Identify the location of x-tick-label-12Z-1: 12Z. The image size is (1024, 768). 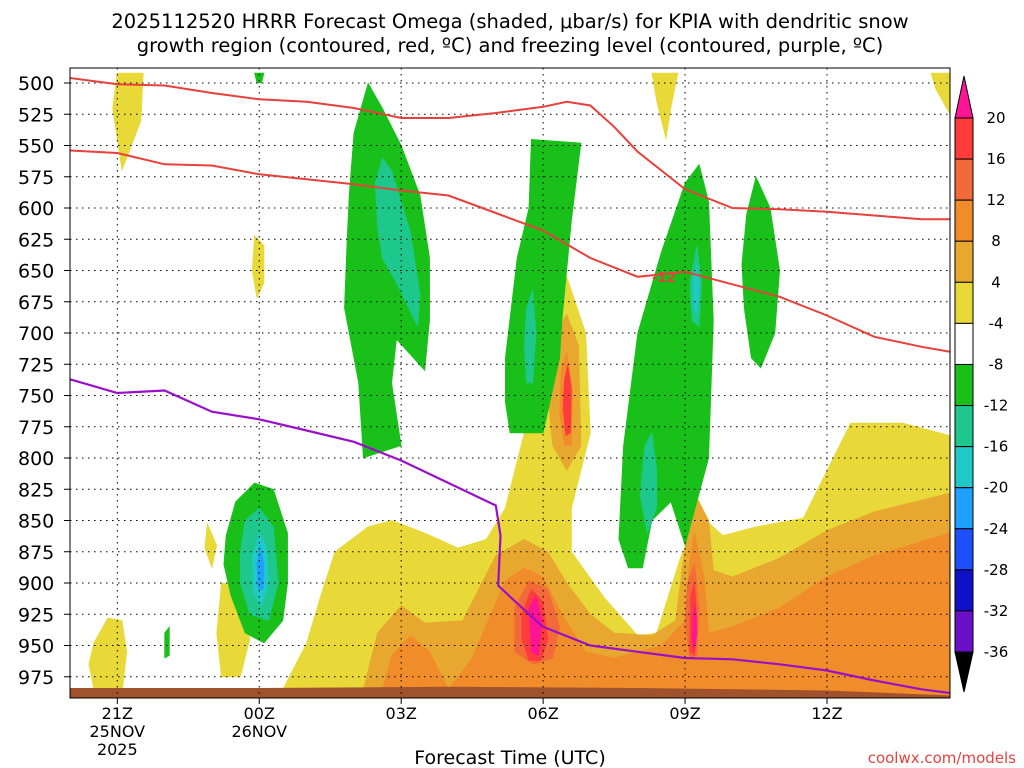
(826, 713).